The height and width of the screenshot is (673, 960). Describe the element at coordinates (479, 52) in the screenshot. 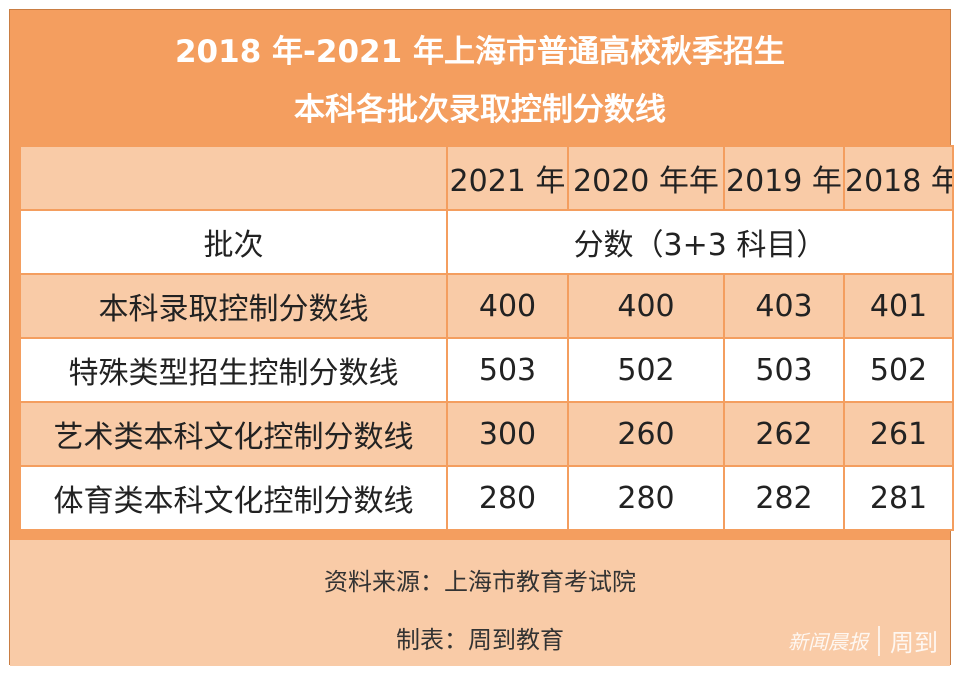

I see `title-line-1: 2018 年-2021 年上海市普通高校秋季招生` at that location.